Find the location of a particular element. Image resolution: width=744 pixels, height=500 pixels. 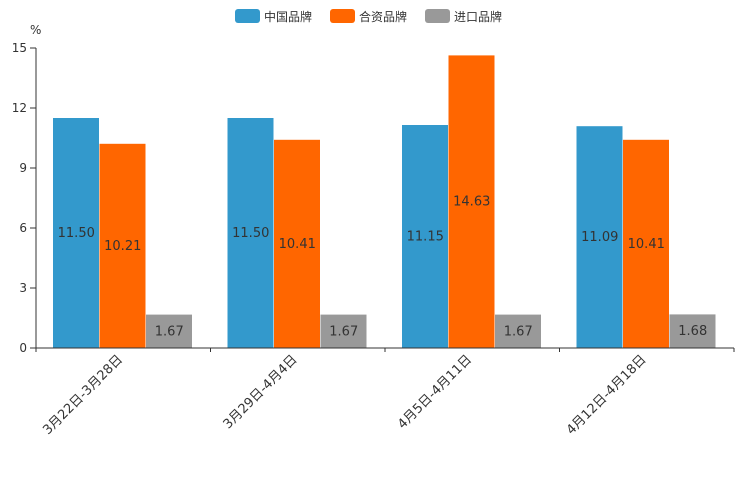

legend-item: 合资品牌 is located at coordinates (368, 16).